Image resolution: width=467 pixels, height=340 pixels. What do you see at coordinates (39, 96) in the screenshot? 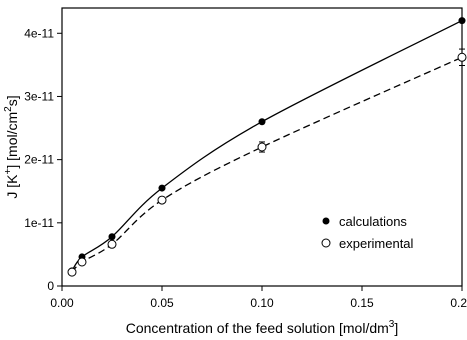
I see `y-tick-label: 3e-11` at bounding box center [39, 96].